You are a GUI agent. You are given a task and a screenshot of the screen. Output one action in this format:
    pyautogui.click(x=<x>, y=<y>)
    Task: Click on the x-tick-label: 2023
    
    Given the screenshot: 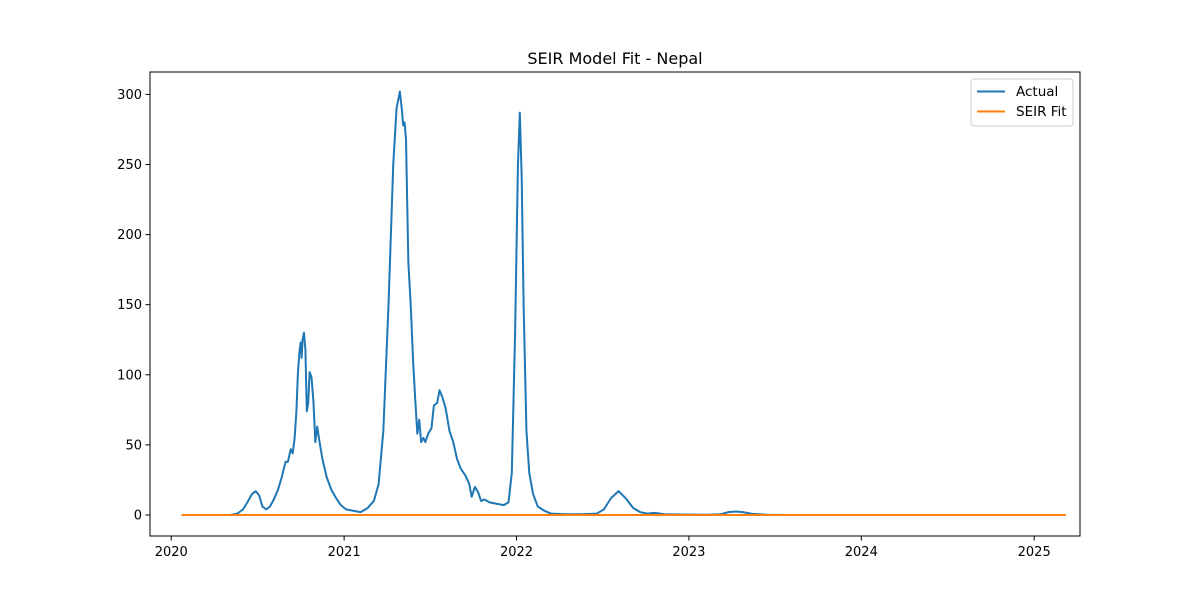 What is the action you would take?
    pyautogui.click(x=688, y=552)
    